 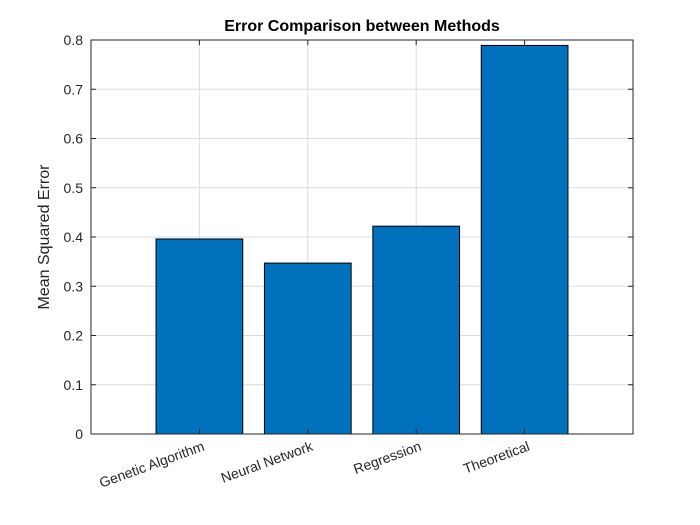 I want to click on x-tick-label: Genetic Algorithm, so click(x=151, y=464).